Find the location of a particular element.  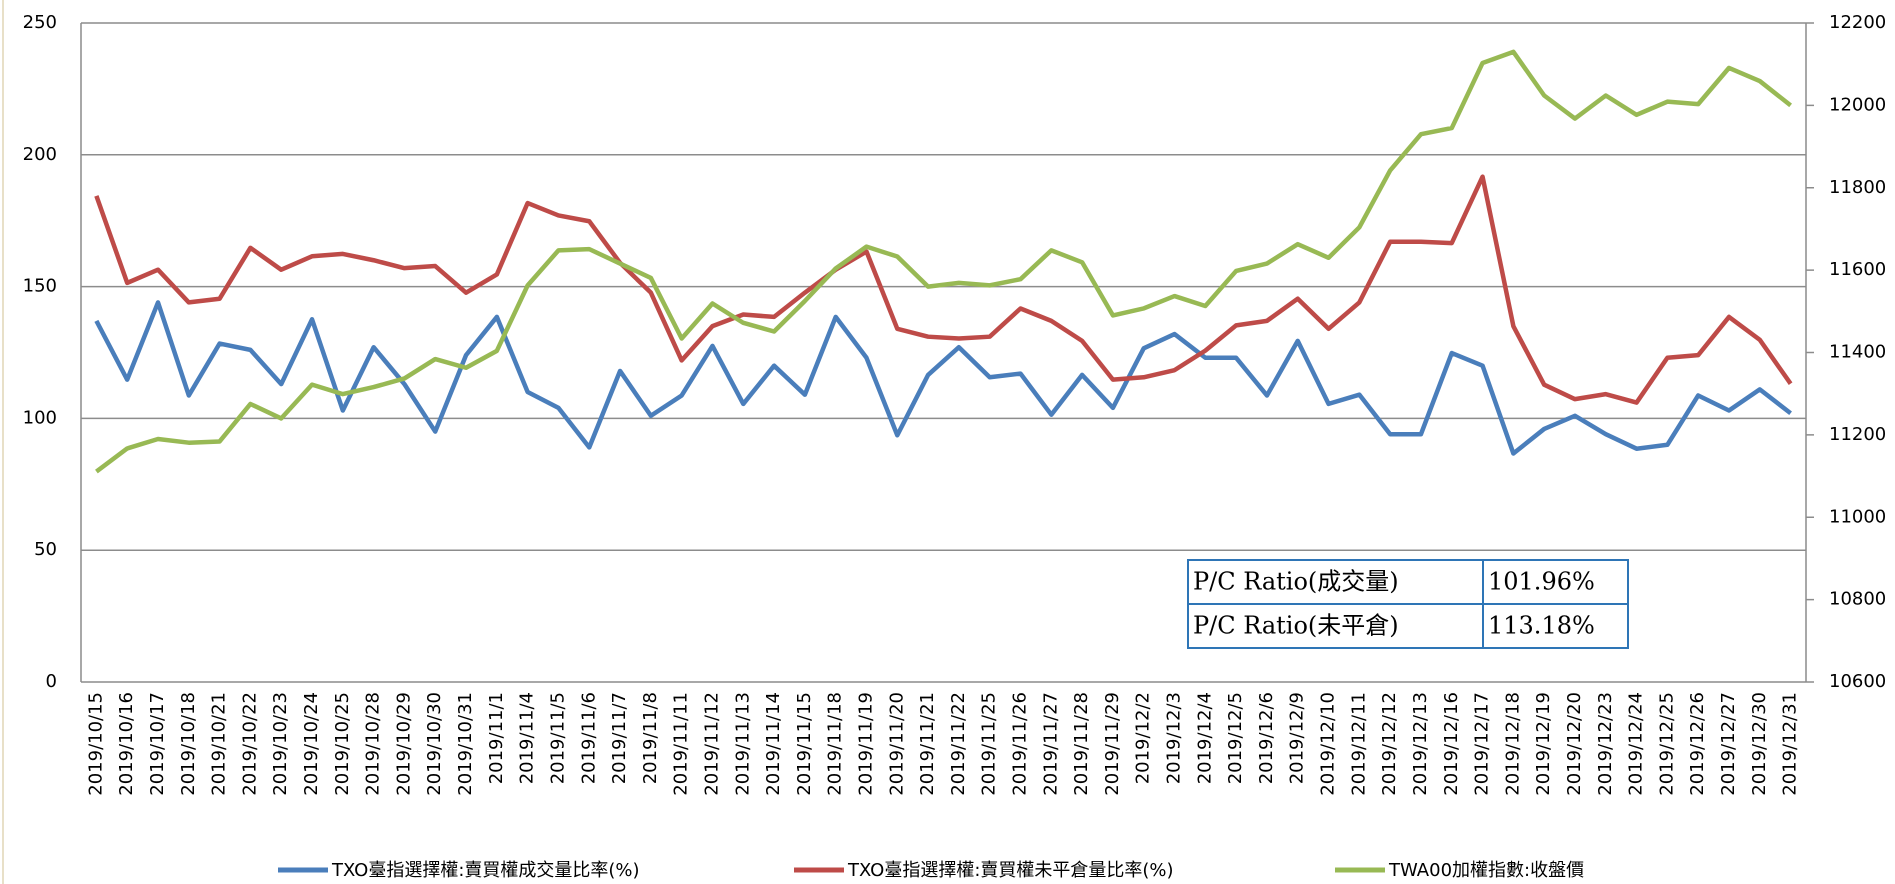

x-tick-label: 2019/11/20 is located at coordinates (896, 744).